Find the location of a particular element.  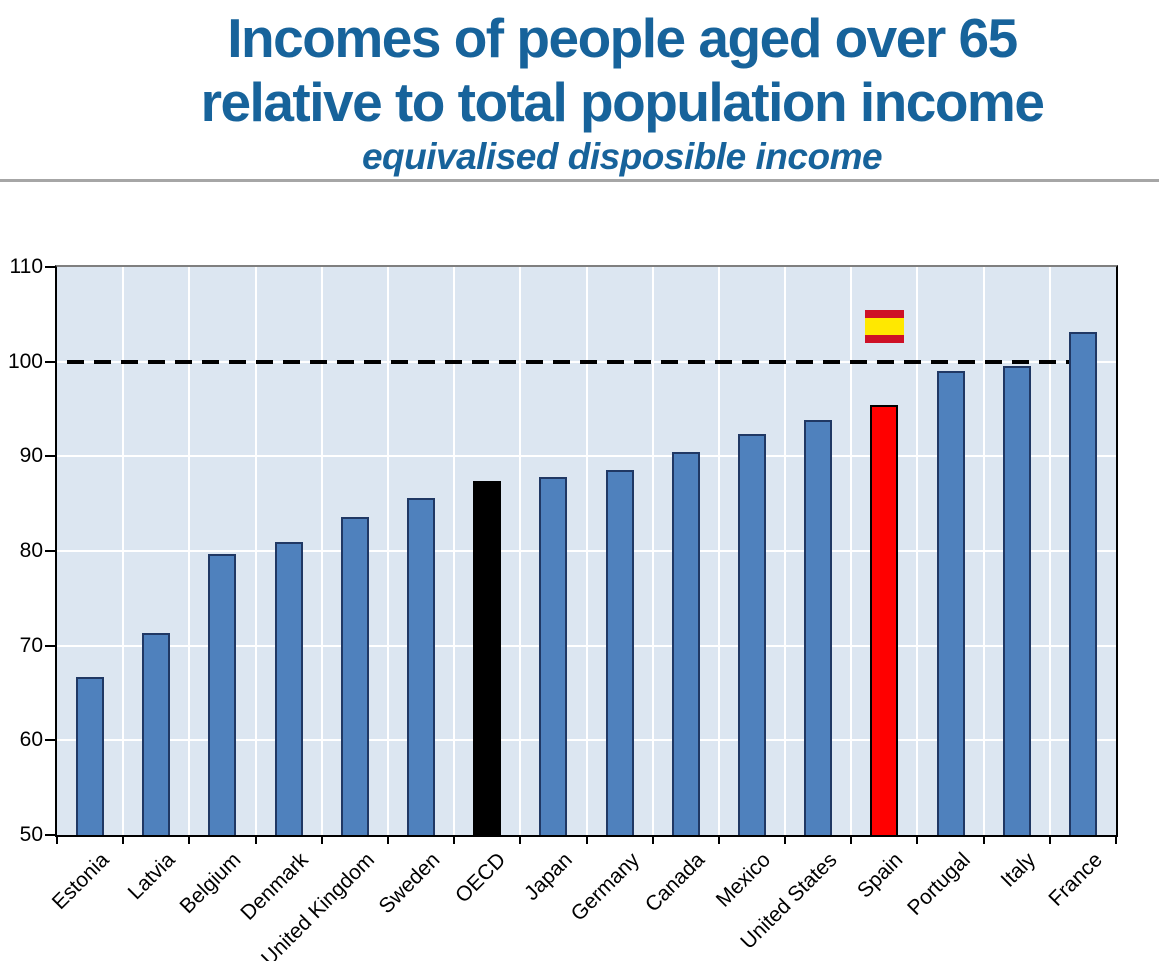

chart-subtitle: equivalised disposible income is located at coordinates (622, 156).